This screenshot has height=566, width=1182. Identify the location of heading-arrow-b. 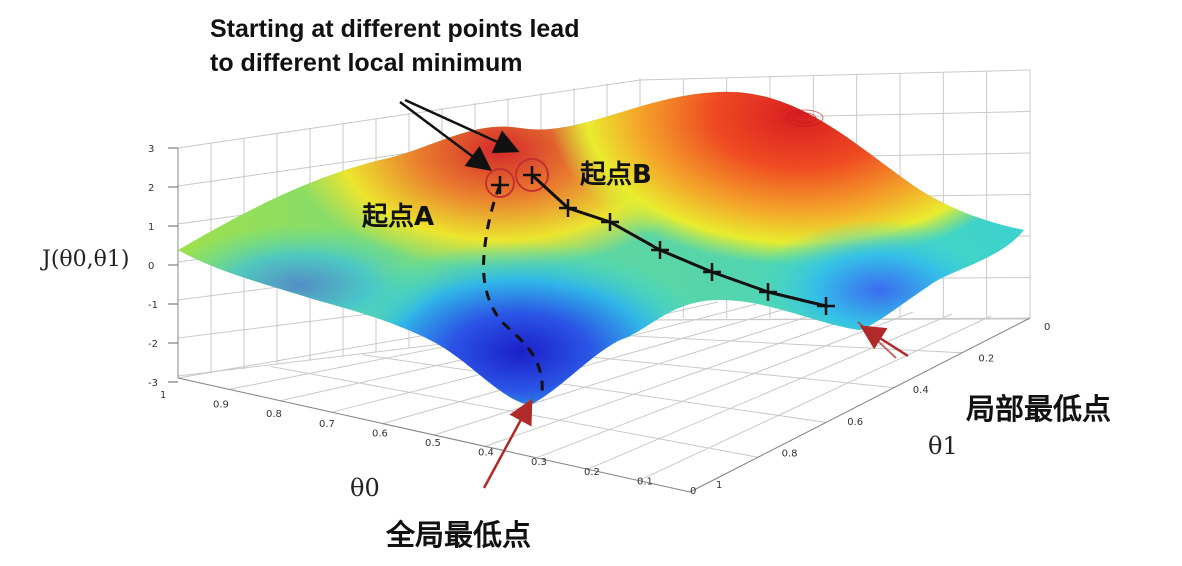
(462, 126).